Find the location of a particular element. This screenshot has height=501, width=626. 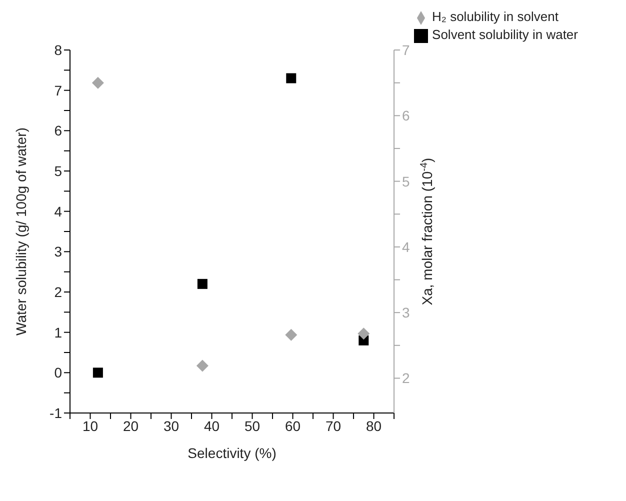

x-tick-label: 60 is located at coordinates (292, 426).